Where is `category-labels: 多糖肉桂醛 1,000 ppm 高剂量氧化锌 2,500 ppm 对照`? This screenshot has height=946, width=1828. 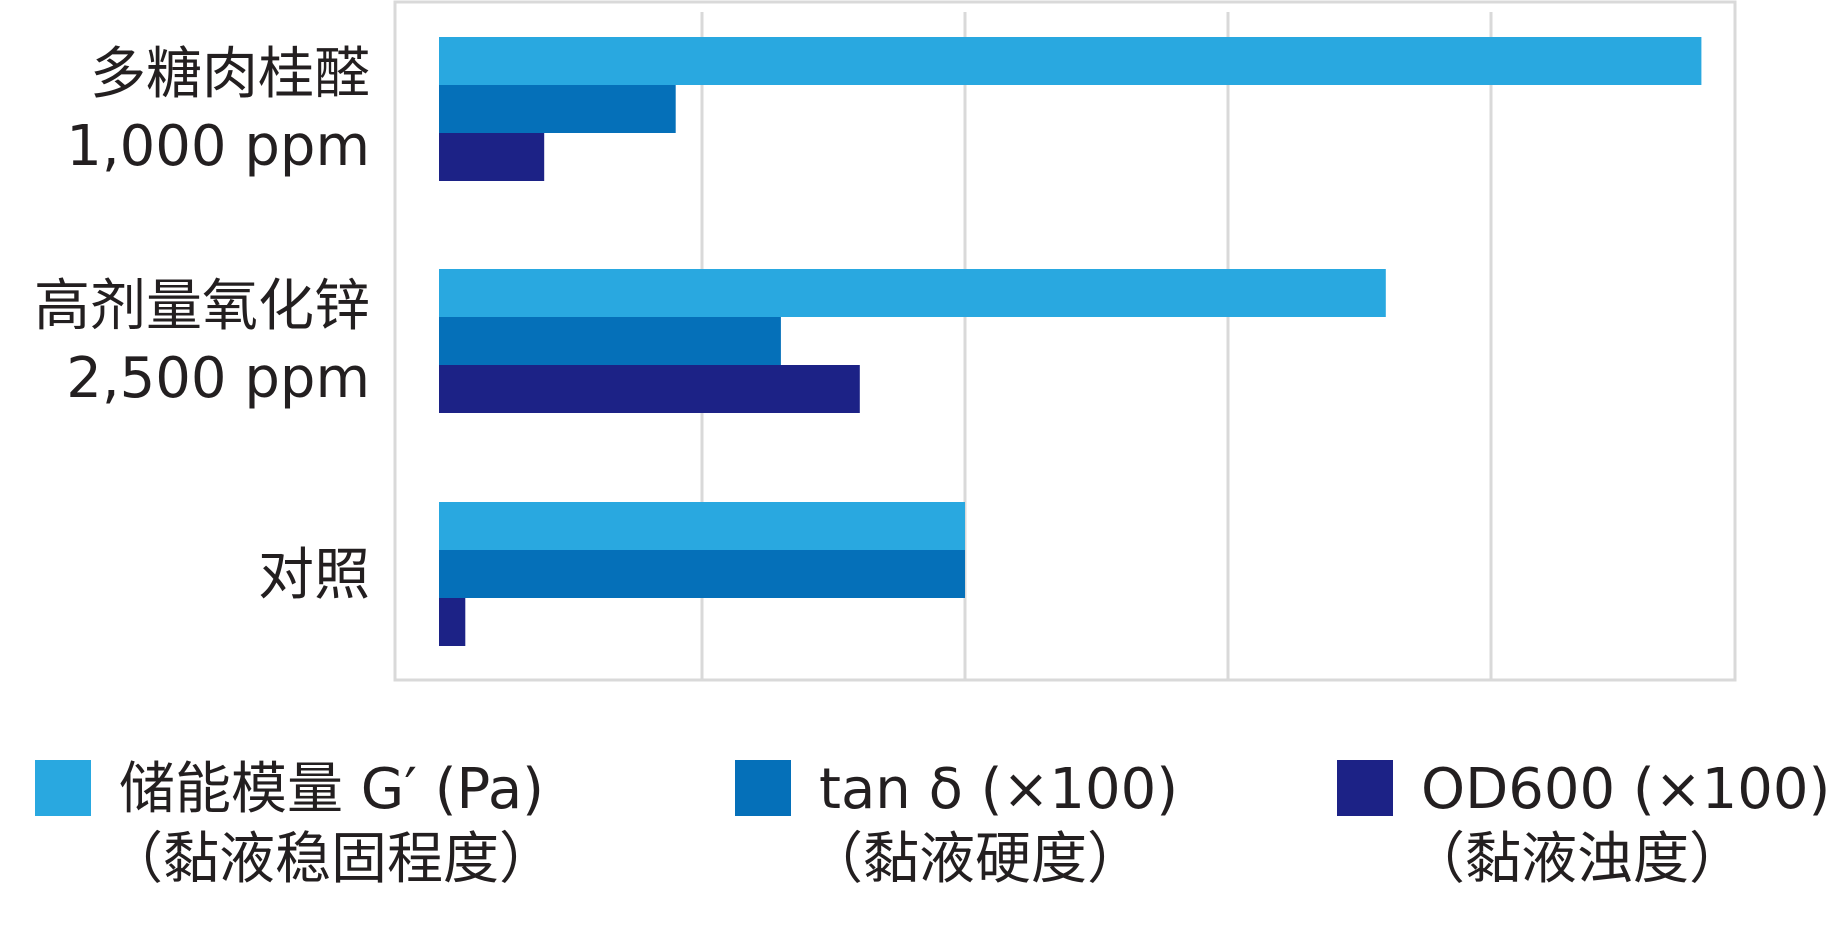
category-labels: 多糖肉桂醛 1,000 ppm 高剂量氧化锌 2,500 ppm 对照 is located at coordinates (202, 325).